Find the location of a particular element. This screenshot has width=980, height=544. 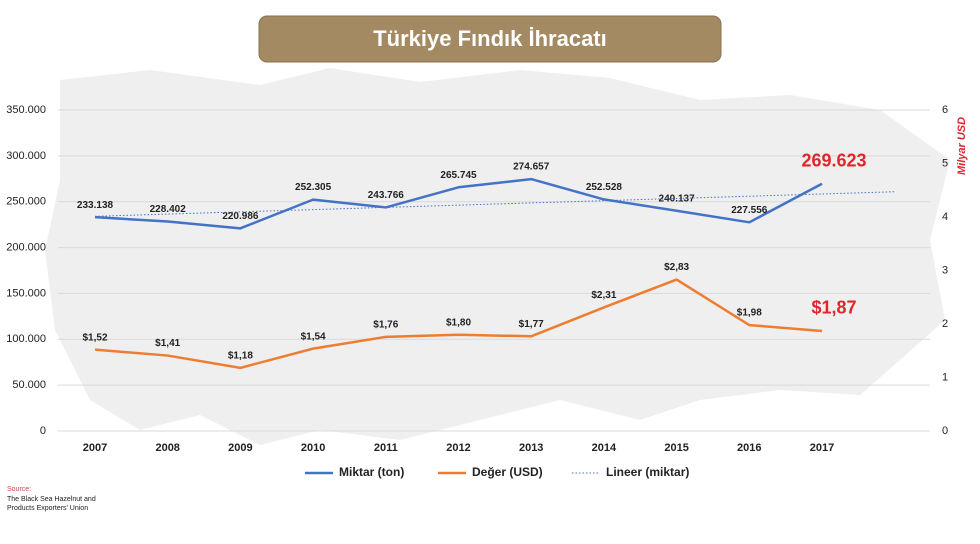

y-tick-label: 300.000 is located at coordinates (26, 156).